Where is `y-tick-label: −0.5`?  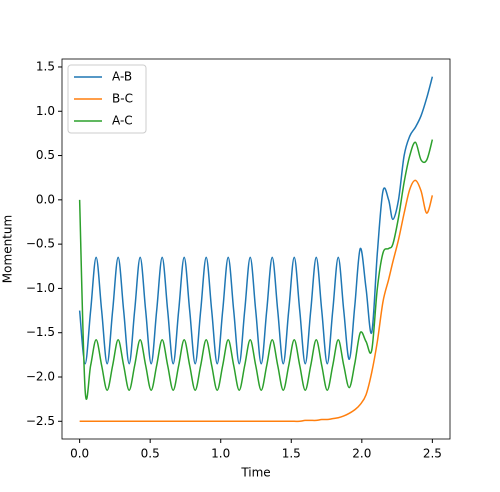
y-tick-label: −0.5 is located at coordinates (40, 244).